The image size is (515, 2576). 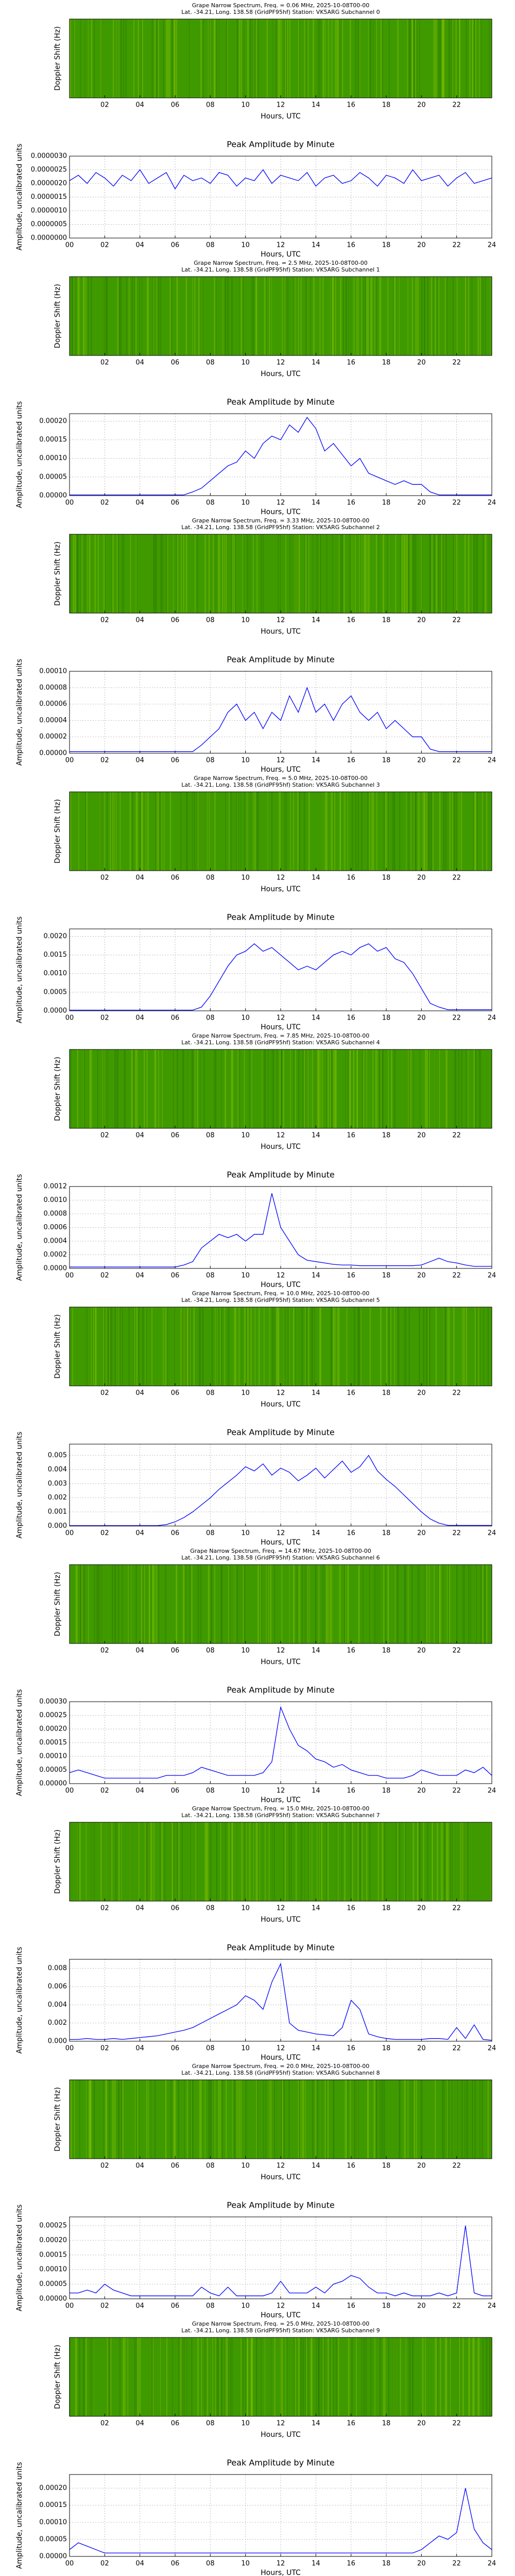 I want to click on spectrogram-field, so click(x=281, y=2119).